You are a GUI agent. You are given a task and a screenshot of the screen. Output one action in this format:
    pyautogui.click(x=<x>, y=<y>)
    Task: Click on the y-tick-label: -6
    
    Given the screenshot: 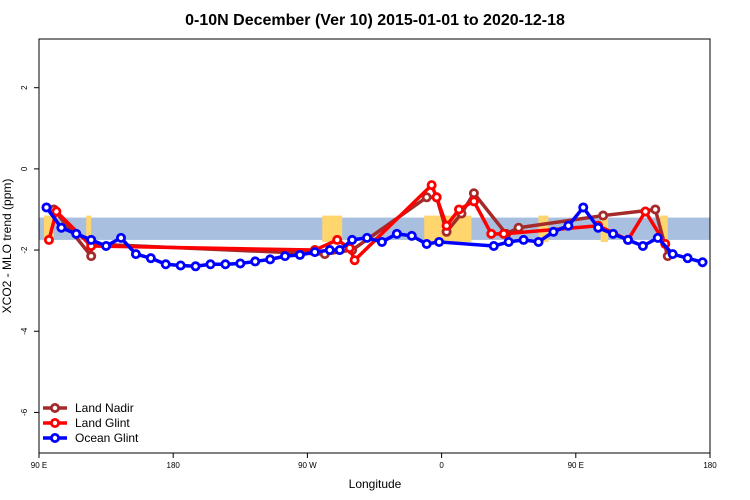 What is the action you would take?
    pyautogui.click(x=24, y=412)
    